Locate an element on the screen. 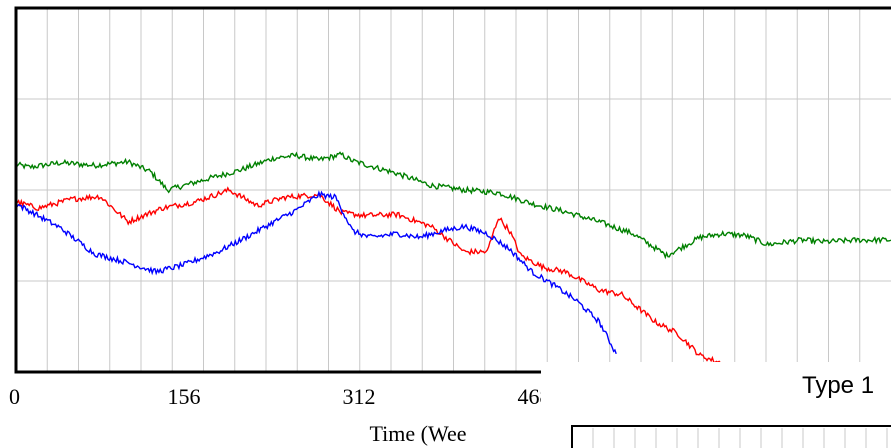 The width and height of the screenshot is (891, 448). overlay-chart-title: Type 1 is located at coordinates (838, 385).